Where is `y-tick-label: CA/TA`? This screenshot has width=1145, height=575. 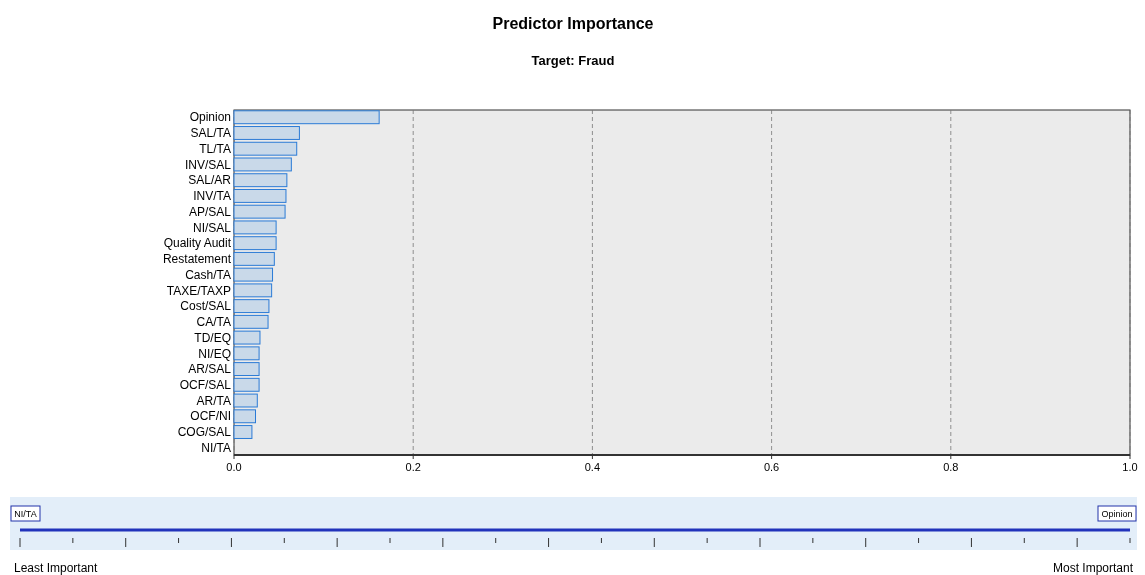 y-tick-label: CA/TA is located at coordinates (213, 322).